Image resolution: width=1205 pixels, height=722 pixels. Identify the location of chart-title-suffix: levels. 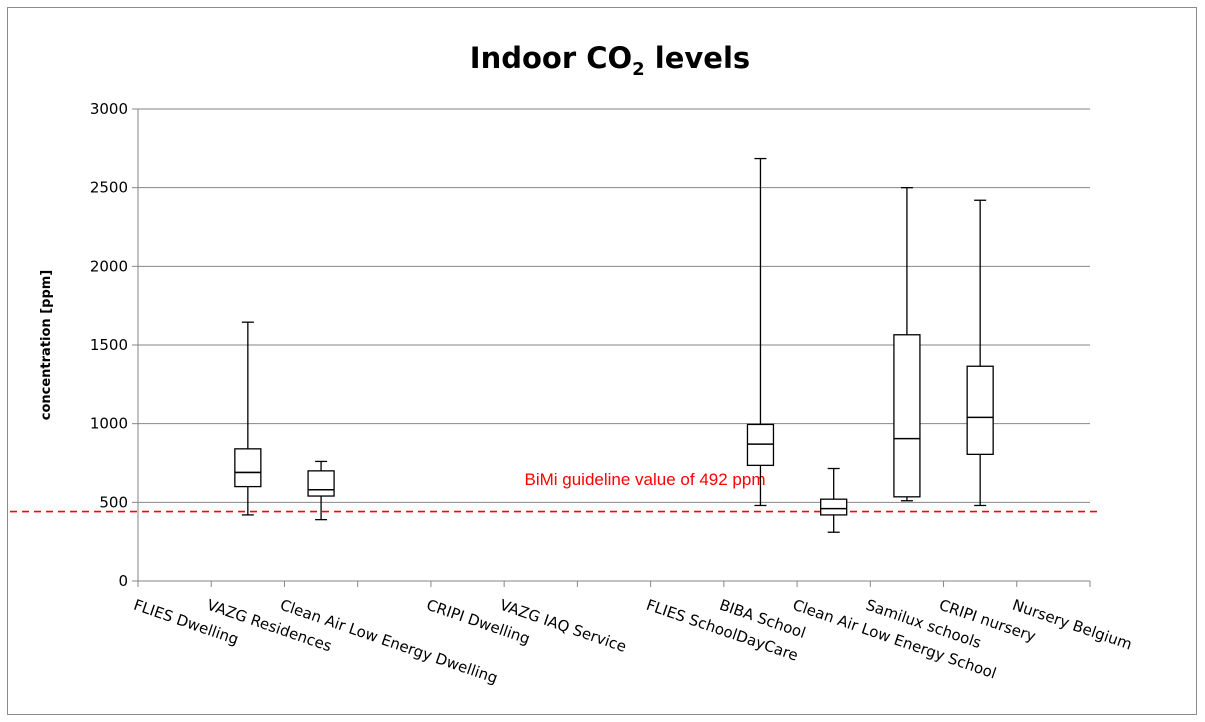
(697, 58).